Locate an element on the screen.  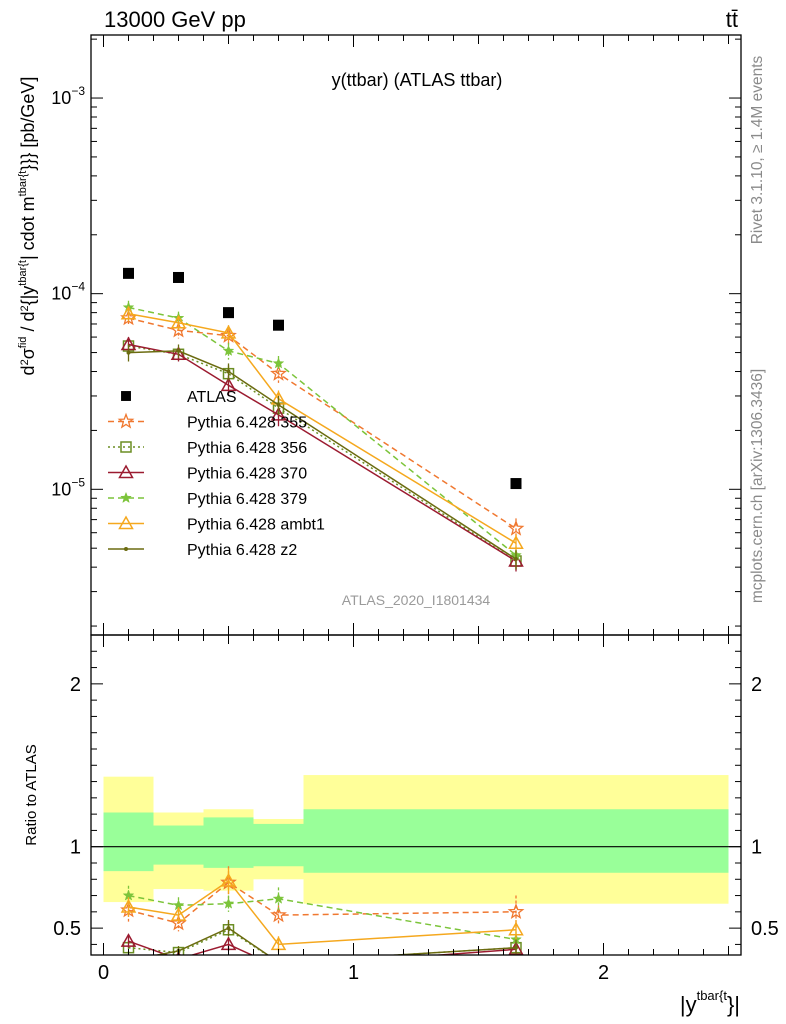
ratio-y-tick-label: 0.5 is located at coordinates (67, 929).